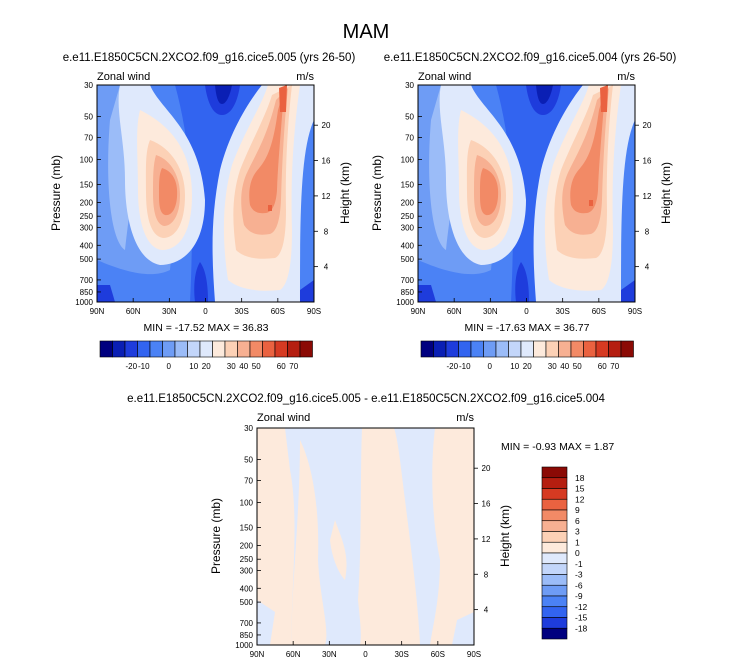 The image size is (733, 668). Describe the element at coordinates (408, 227) in the screenshot. I see `y-tick-label: 300` at that location.